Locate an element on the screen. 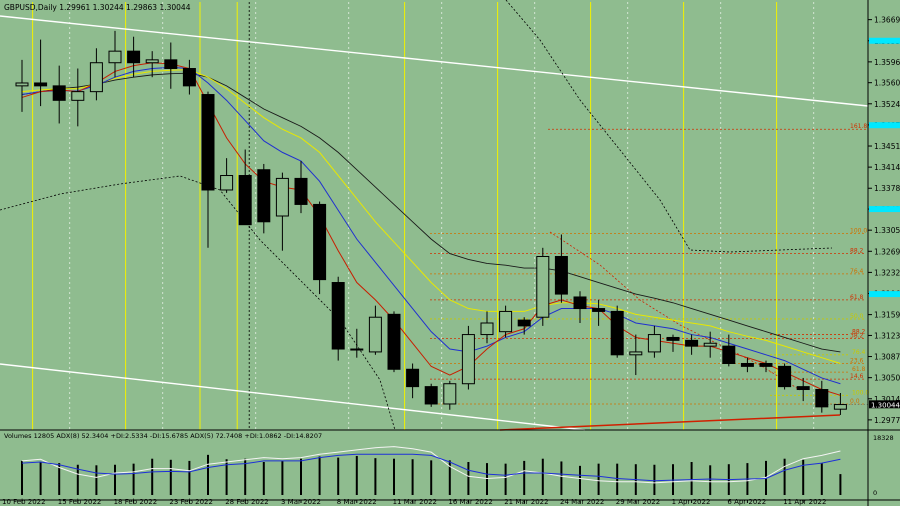 This screenshot has height=506, width=900. volume-panel is located at coordinates (431, 470).